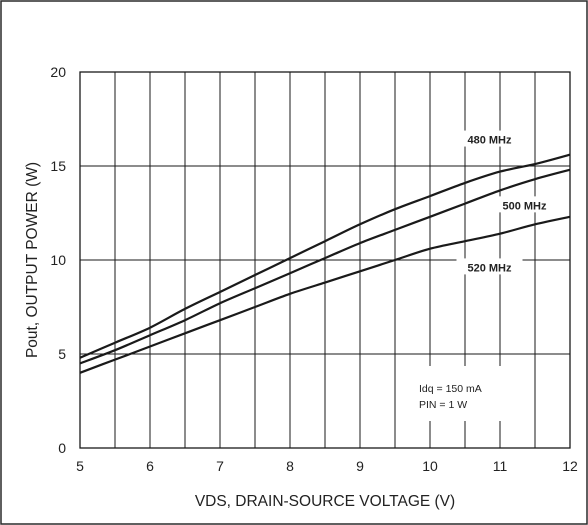 Image resolution: width=588 pixels, height=525 pixels. I want to click on x-tick-labels: 5 6 7 8 9 10 11 12, so click(327, 466).